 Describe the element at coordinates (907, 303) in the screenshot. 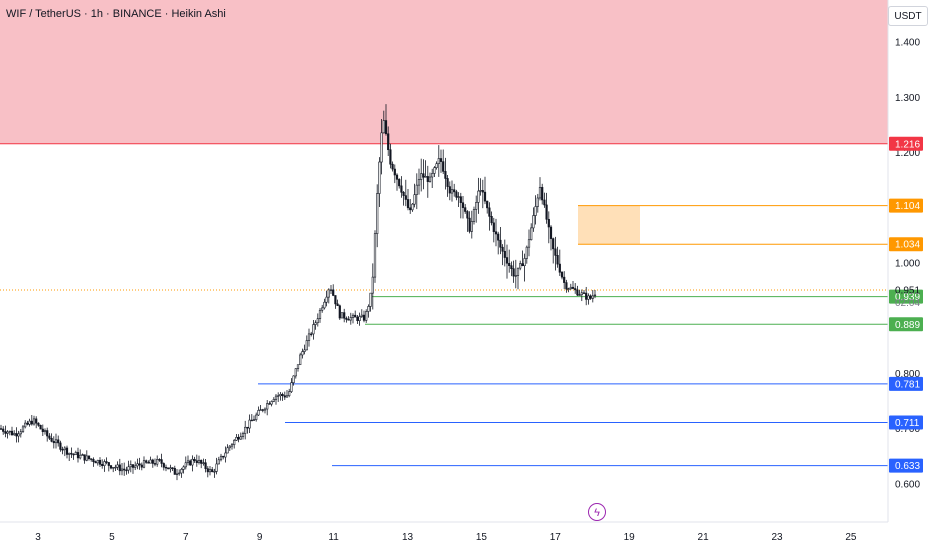

I see `countdown-label: 02:04` at that location.